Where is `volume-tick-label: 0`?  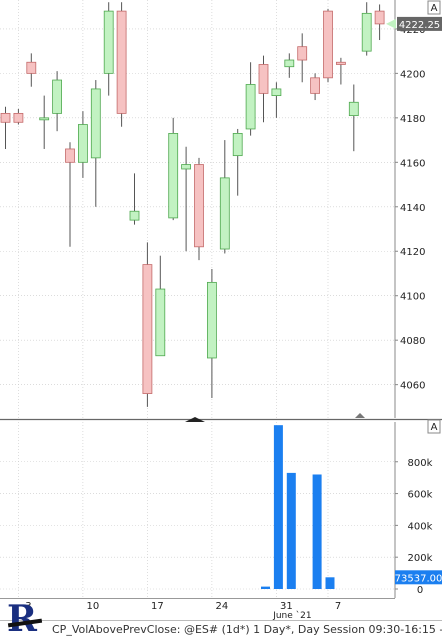
volume-tick-label: 0 is located at coordinates (420, 590).